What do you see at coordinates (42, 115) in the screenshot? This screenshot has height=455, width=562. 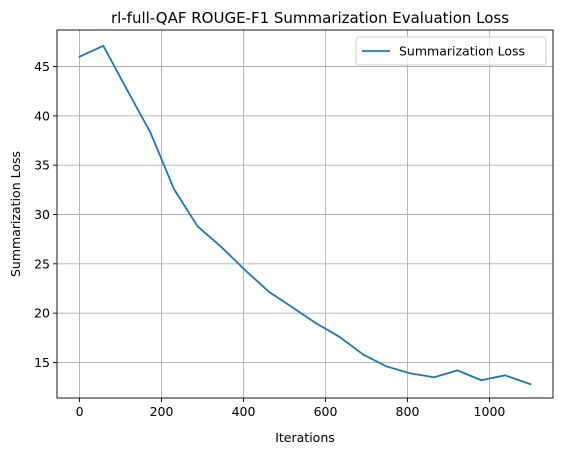 I see `y-tick-label: 40` at bounding box center [42, 115].